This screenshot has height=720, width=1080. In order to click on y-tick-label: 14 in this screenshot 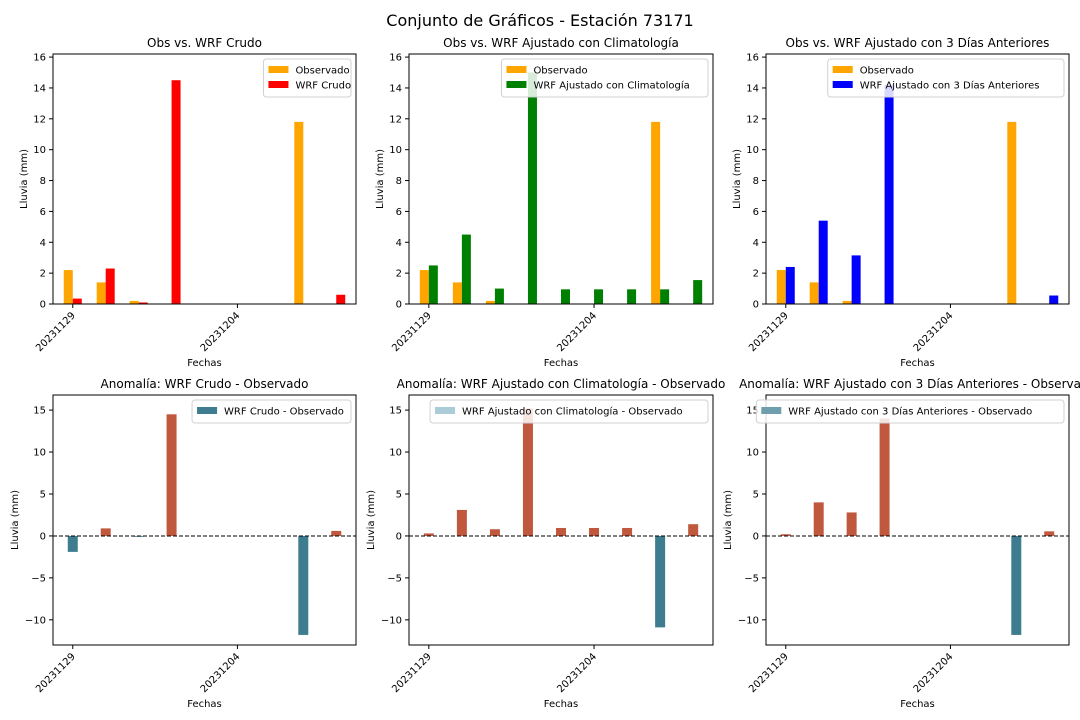, I will do `click(39, 88)`.